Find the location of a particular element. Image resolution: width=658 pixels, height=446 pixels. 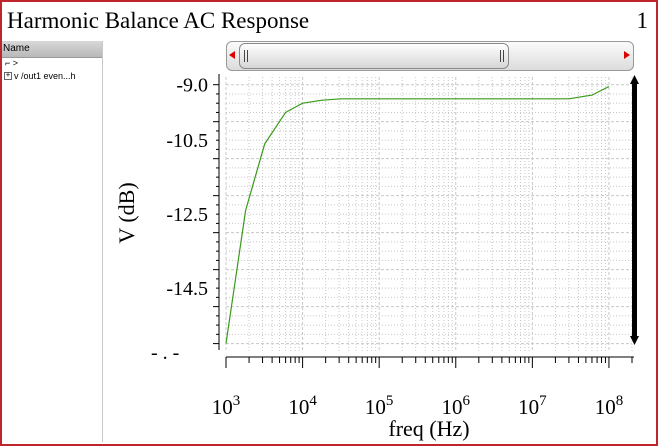

x-tick-label: 10⁷ is located at coordinates (532, 406).